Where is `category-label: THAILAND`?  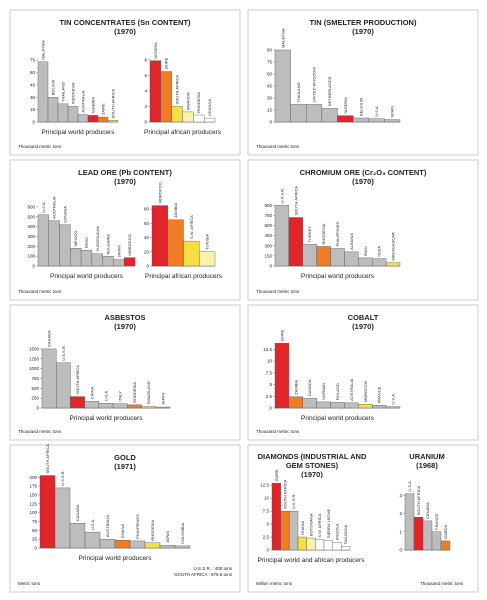
category-label: THAILAND is located at coordinates (63, 92).